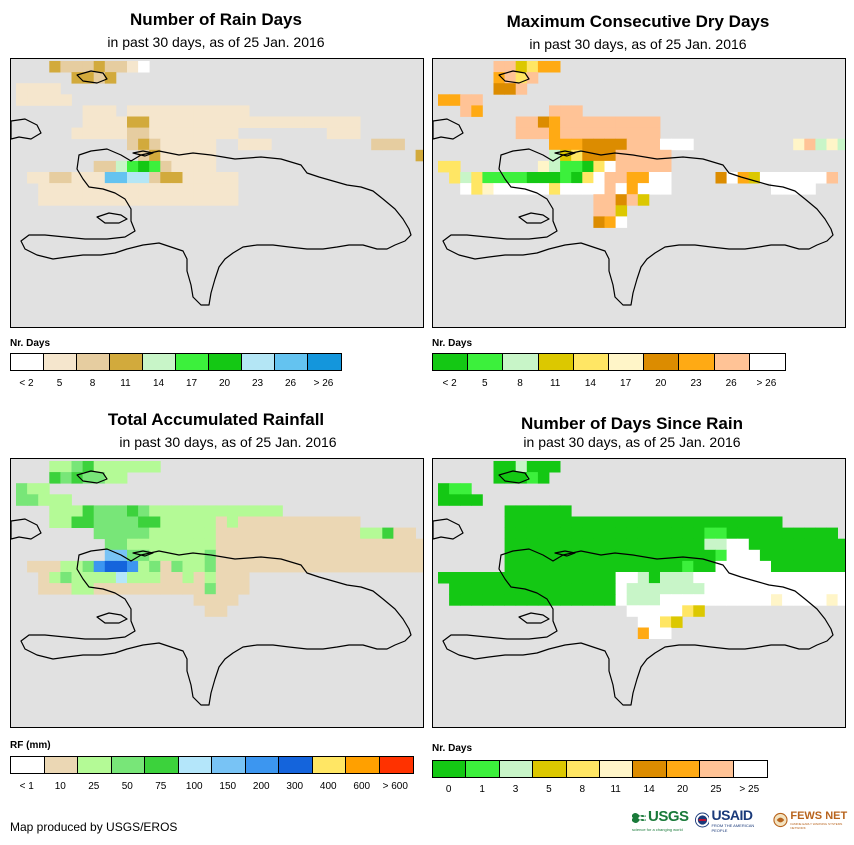 The image size is (854, 845). What do you see at coordinates (615, 789) in the screenshot?
I see `legend-tick-label: 11` at bounding box center [615, 789].